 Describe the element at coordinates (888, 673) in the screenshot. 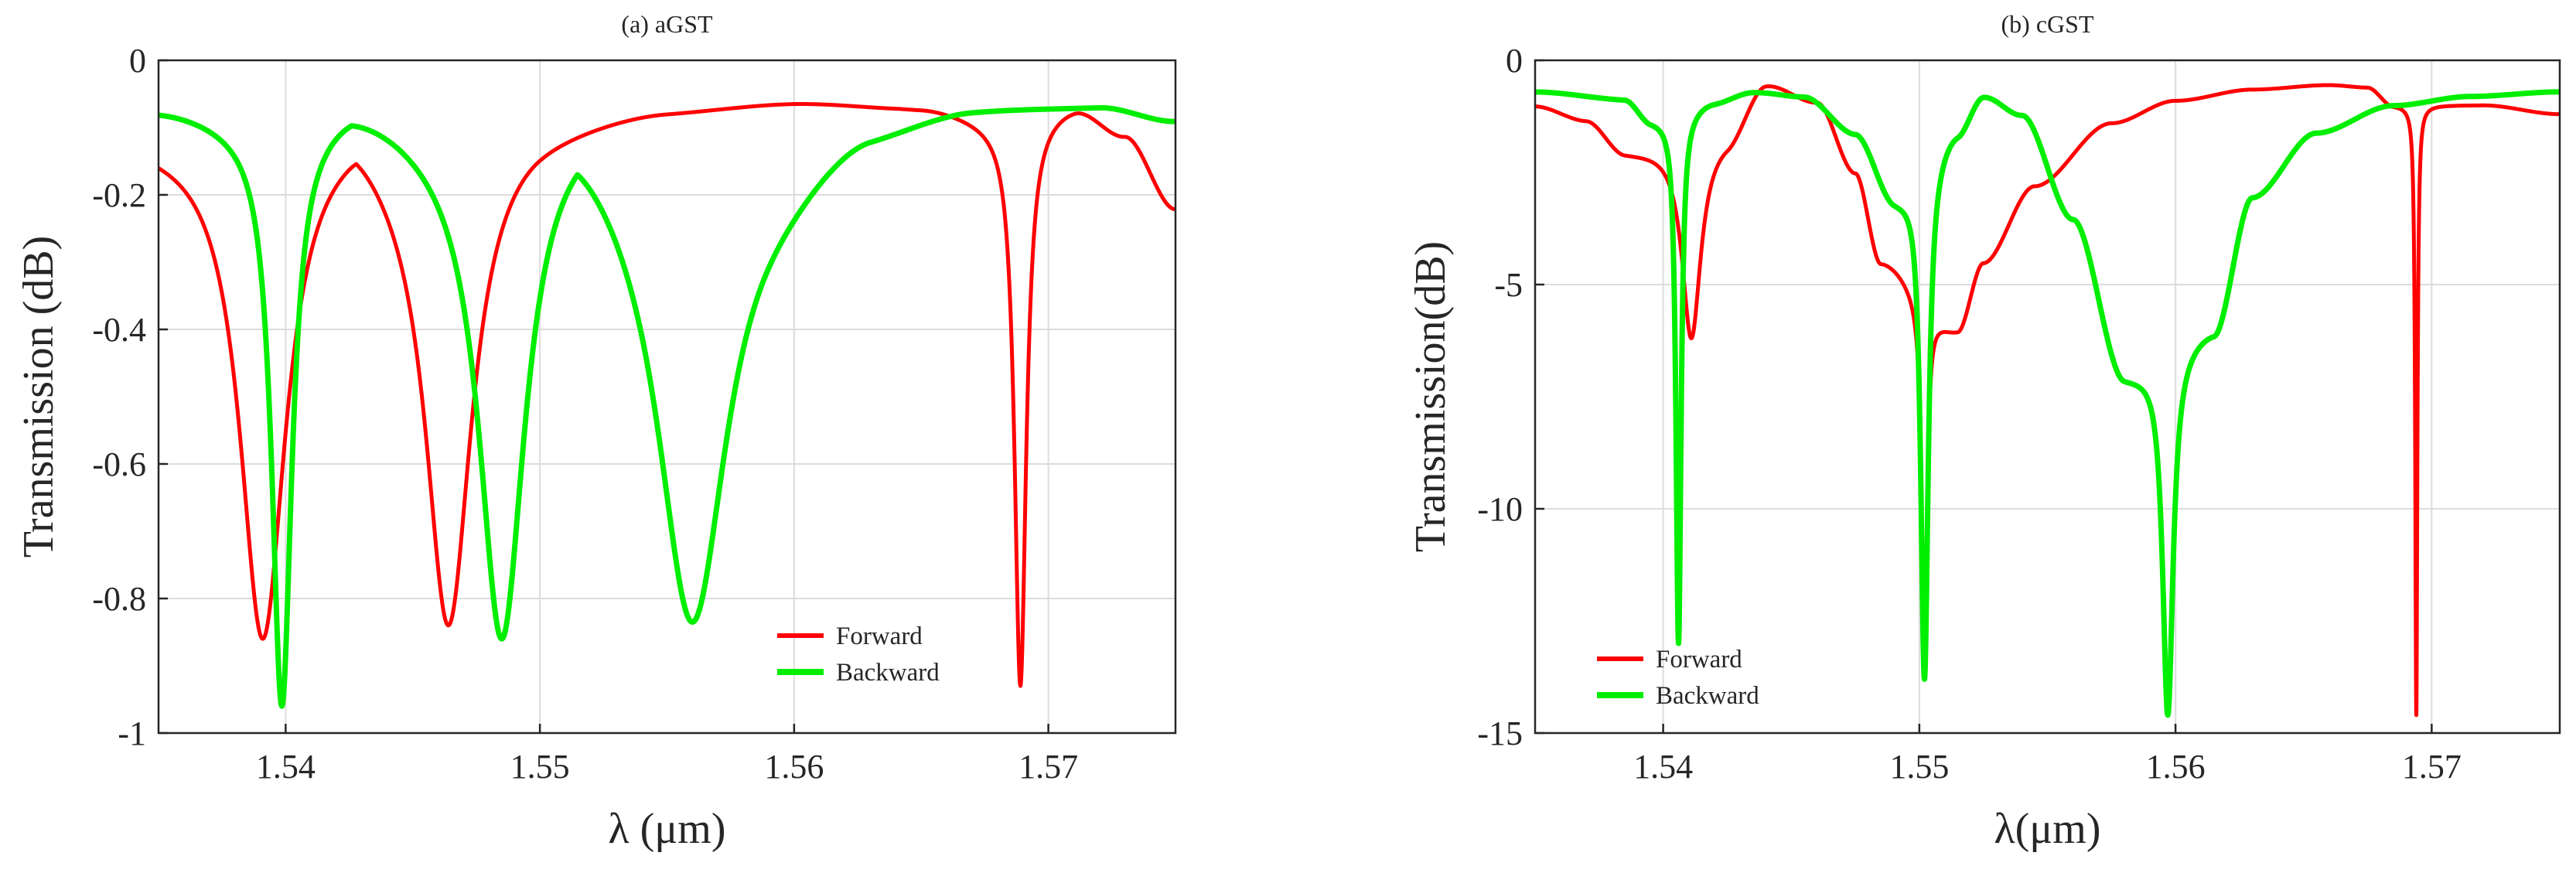

I see `panel-a-legend-backward-label: Backward` at that location.